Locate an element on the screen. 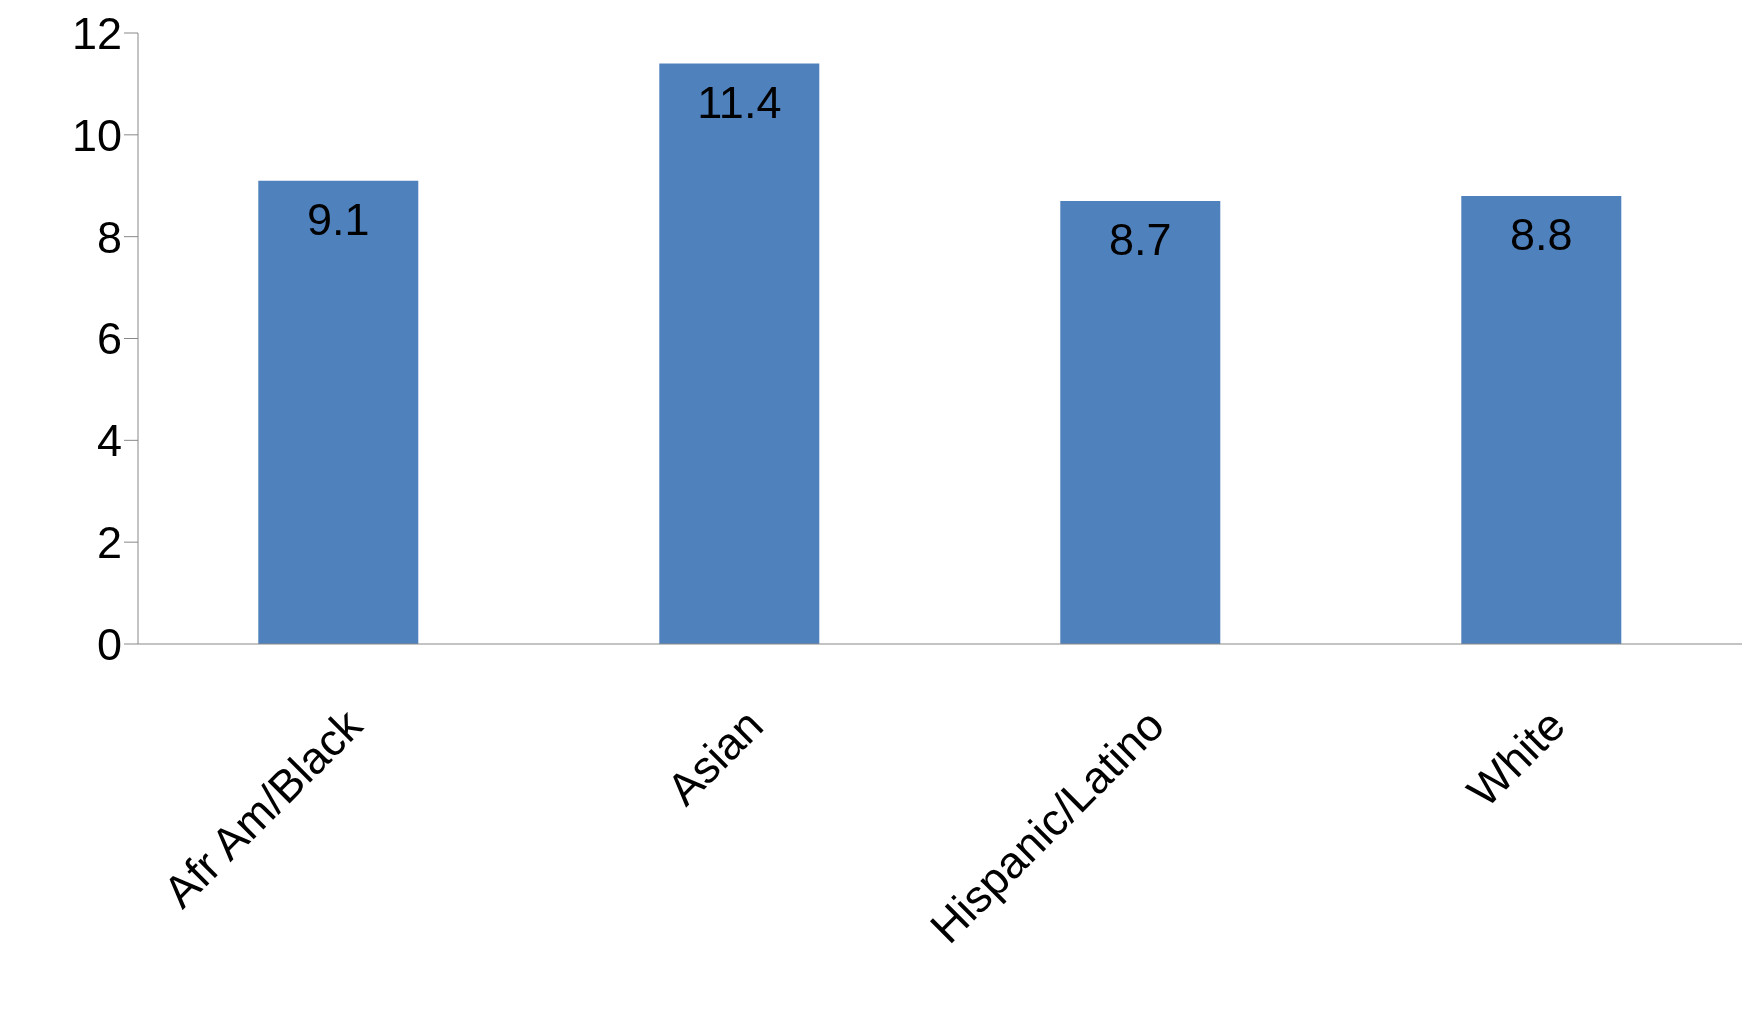  y-tick-label: 0 is located at coordinates (109, 644).